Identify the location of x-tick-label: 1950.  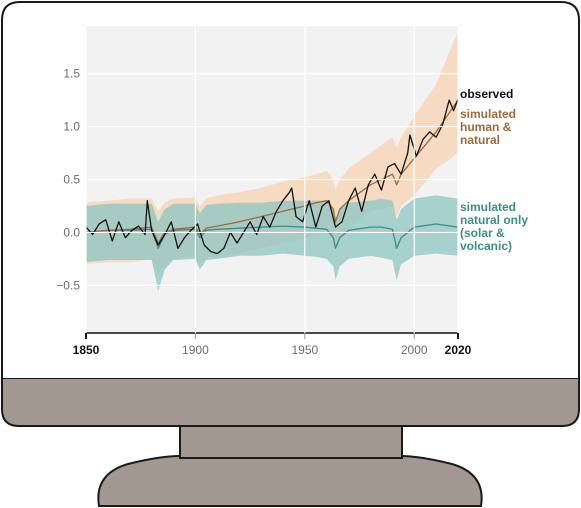
(304, 350).